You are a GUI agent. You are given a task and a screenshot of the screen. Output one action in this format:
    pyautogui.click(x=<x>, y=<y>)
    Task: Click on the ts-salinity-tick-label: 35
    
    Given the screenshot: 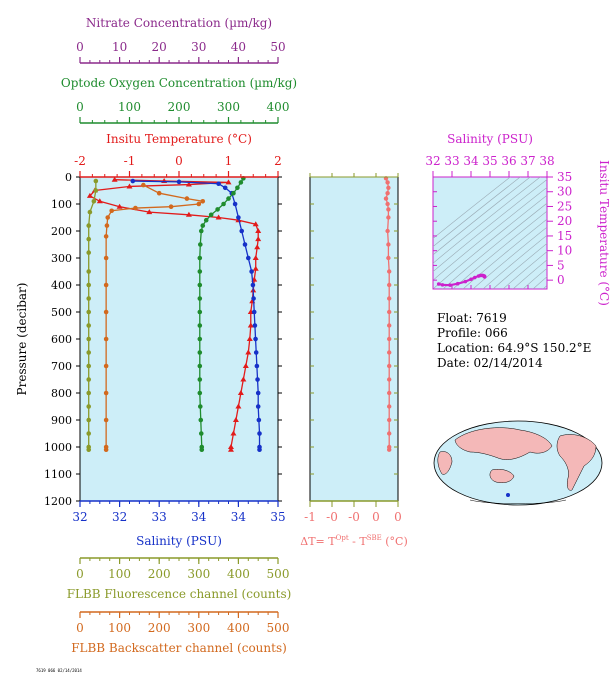 What is the action you would take?
    pyautogui.click(x=489, y=161)
    